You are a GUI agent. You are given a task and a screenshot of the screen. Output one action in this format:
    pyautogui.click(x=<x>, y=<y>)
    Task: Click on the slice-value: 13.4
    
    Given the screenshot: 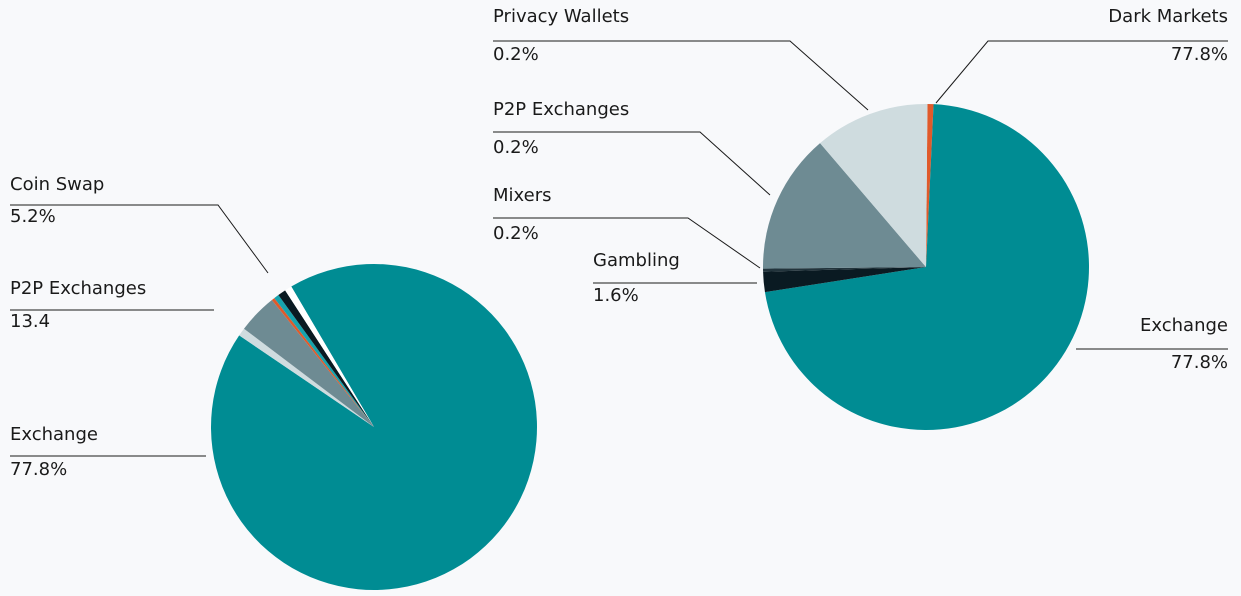 What is the action you would take?
    pyautogui.click(x=30, y=321)
    